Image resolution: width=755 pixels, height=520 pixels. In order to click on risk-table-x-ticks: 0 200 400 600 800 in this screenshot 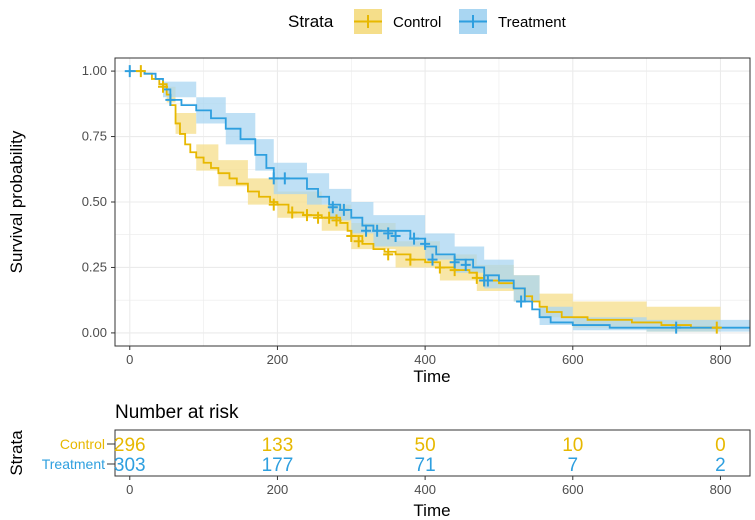, I will do `click(428, 486)`.